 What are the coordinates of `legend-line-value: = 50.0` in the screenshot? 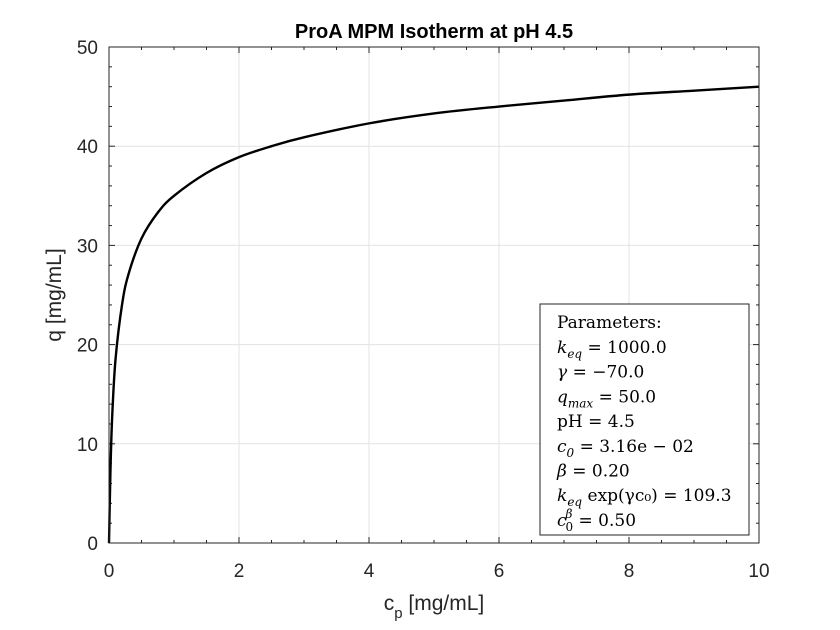 It's located at (624, 397).